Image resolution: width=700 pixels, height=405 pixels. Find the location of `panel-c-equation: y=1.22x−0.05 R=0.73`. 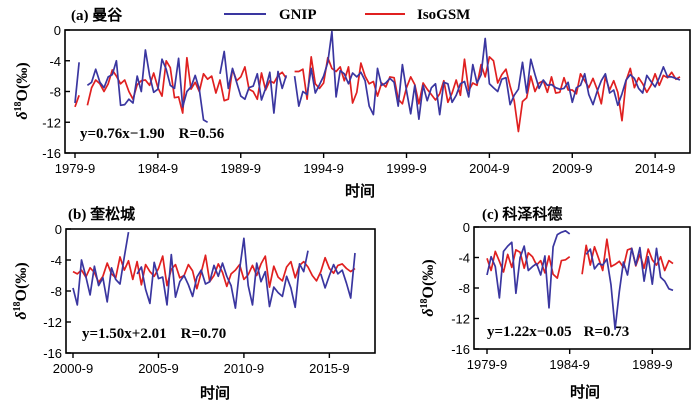

panel-c-equation: y=1.22x−0.05 R=0.73 is located at coordinates (558, 332).